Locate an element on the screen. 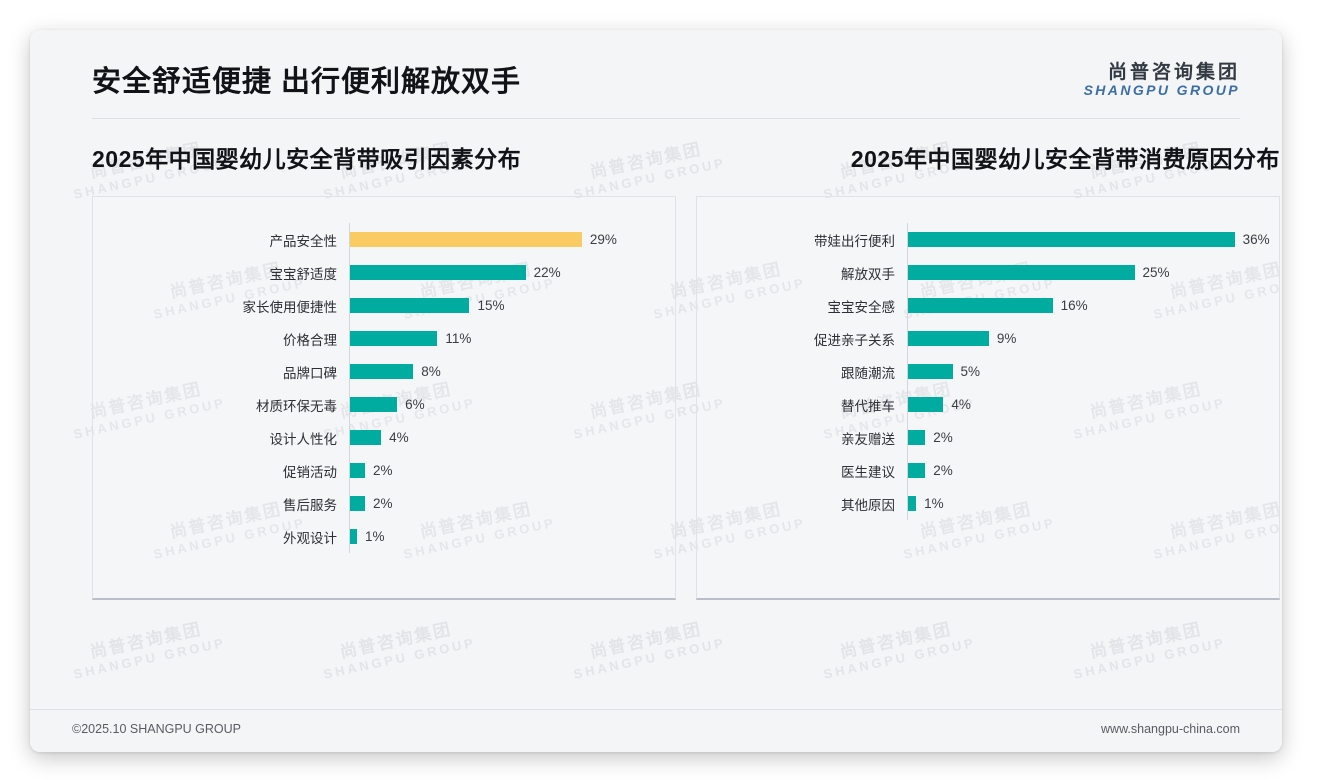 The width and height of the screenshot is (1340, 780). chart-bar-row: 宝宝安全感 16% is located at coordinates (988, 305).